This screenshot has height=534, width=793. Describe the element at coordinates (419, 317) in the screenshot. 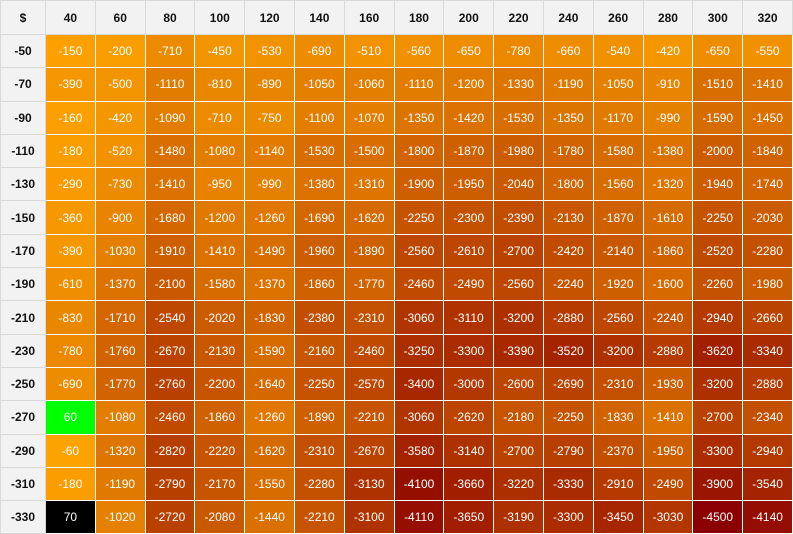

I see `heatmap-cell: -3060` at that location.